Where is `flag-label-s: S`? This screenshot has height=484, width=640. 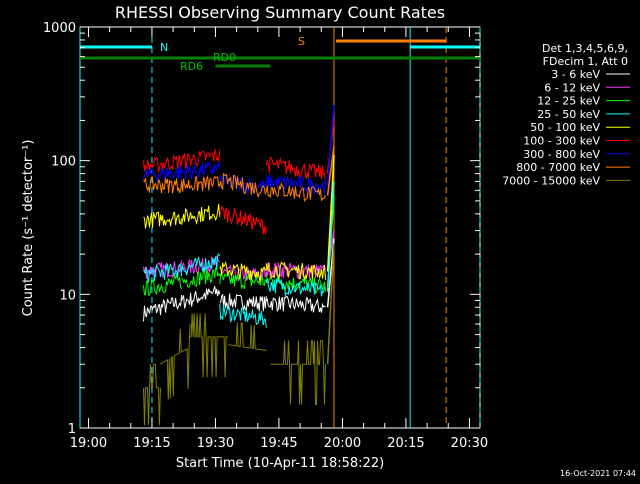 flag-label-s: S is located at coordinates (301, 41).